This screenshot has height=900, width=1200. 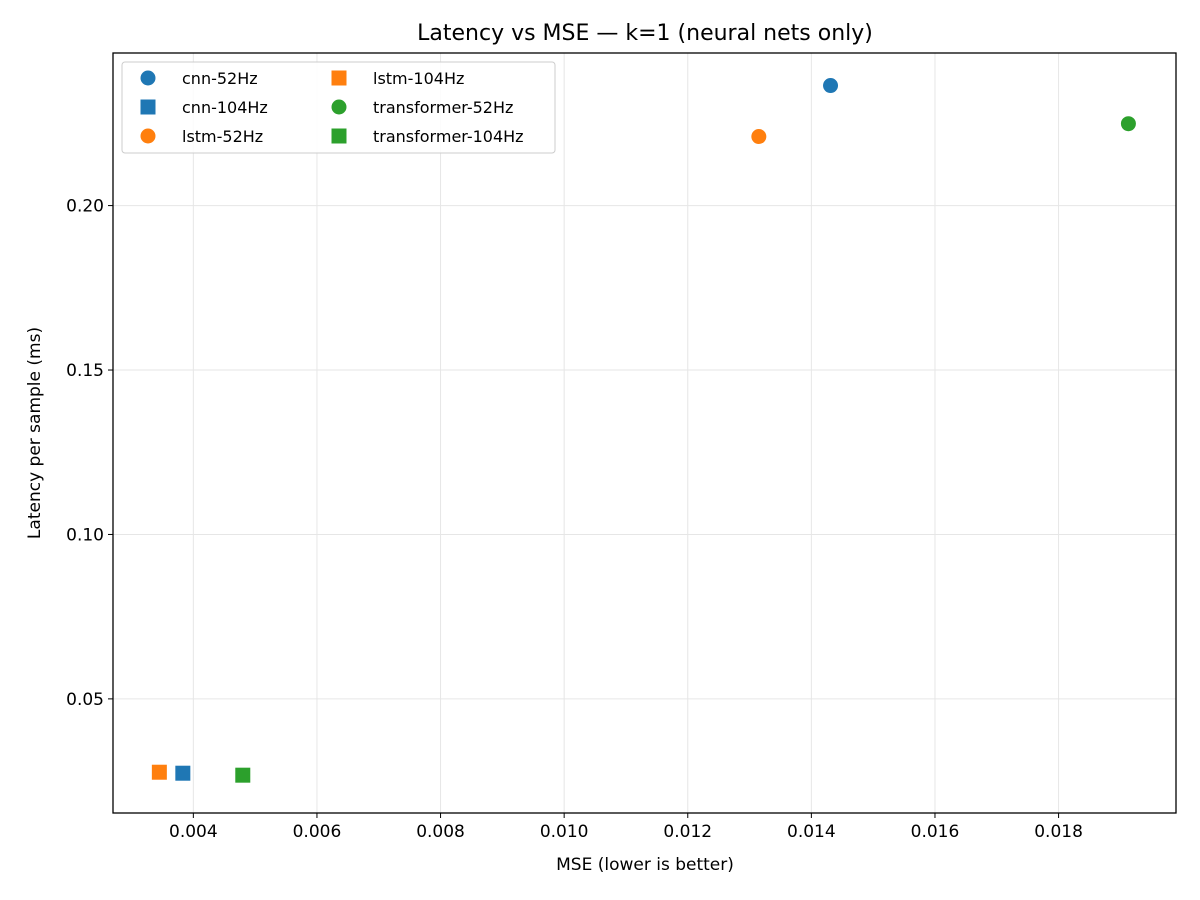 I want to click on x-axis-label: MSE (lower is better), so click(x=645, y=865).